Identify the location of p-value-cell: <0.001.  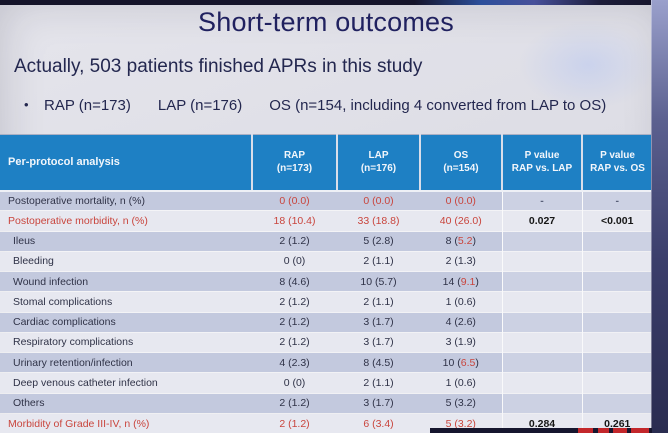
(616, 220).